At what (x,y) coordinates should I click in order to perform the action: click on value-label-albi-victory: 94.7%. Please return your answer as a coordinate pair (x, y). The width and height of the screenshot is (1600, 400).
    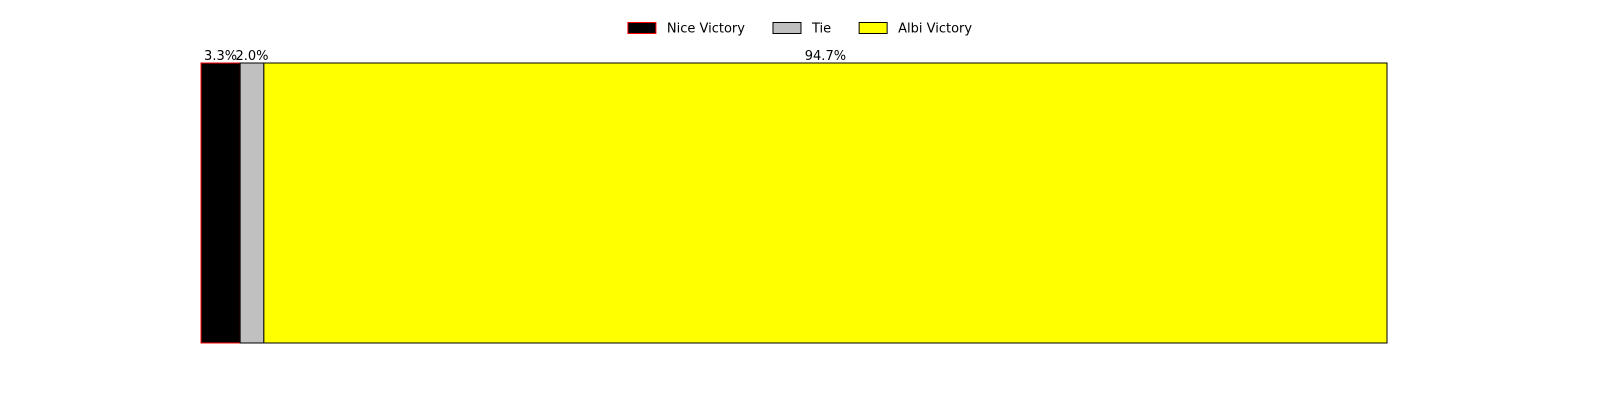
    Looking at the image, I should click on (825, 56).